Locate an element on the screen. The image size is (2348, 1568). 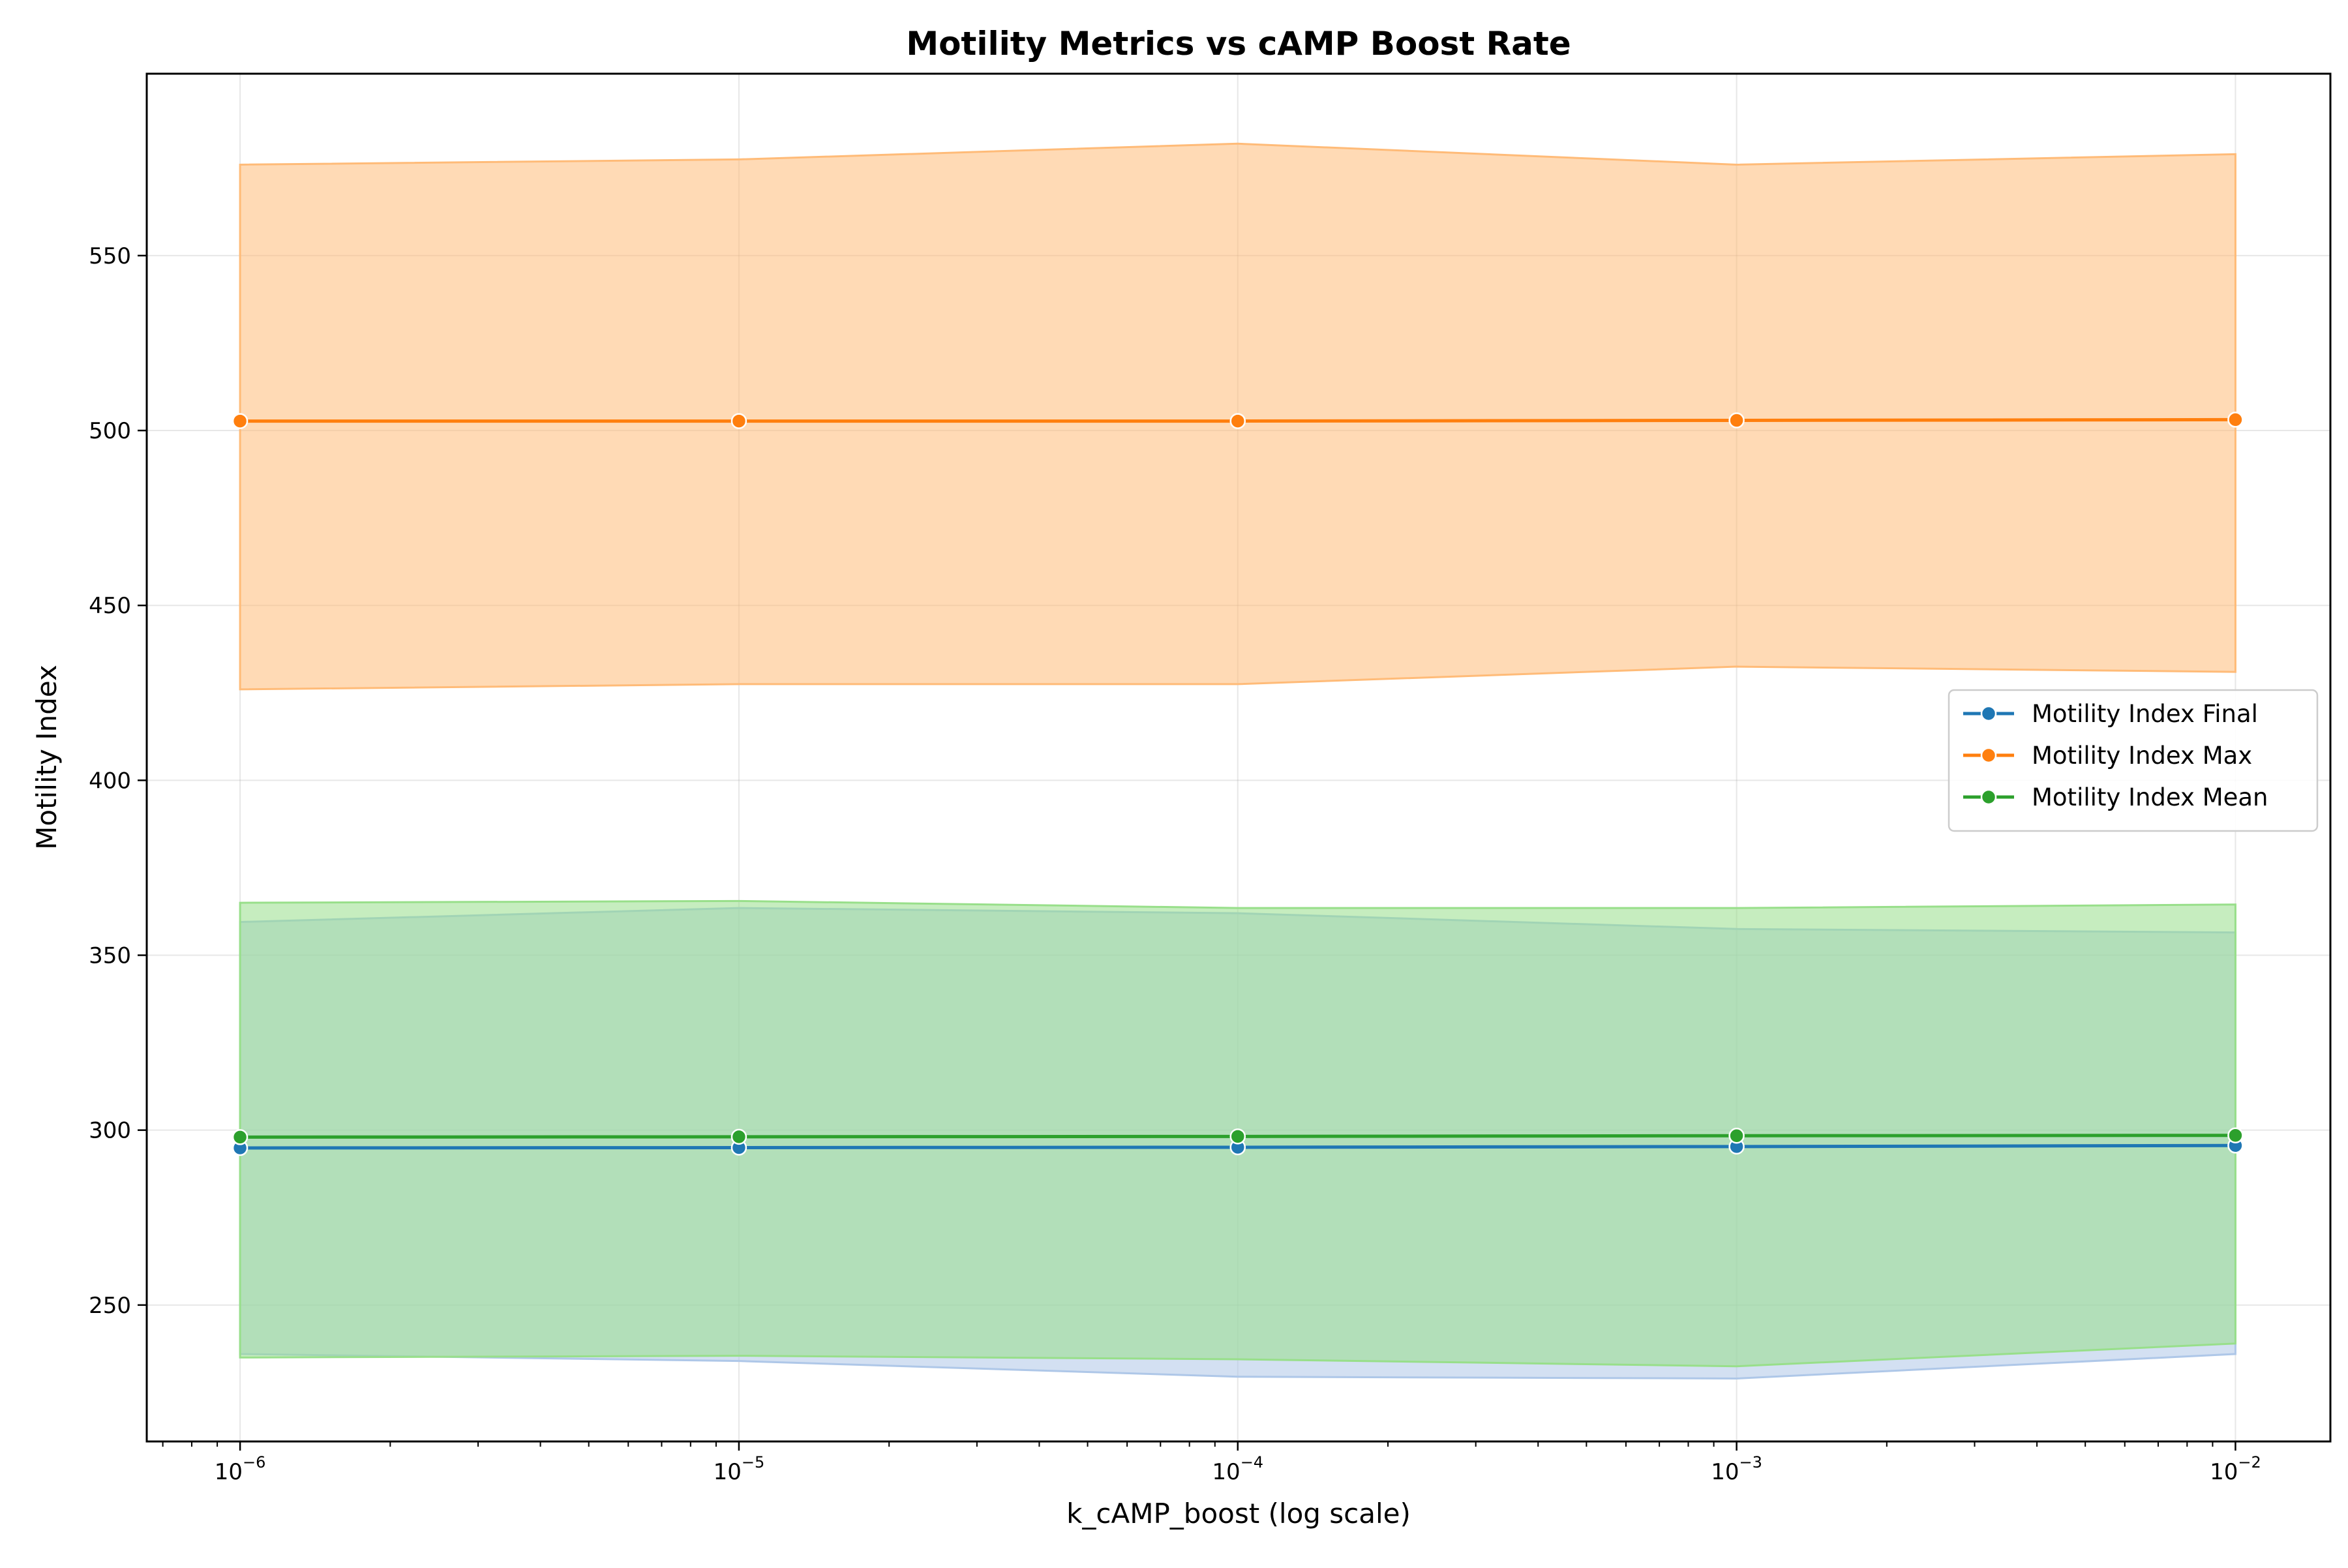
x-tick-label: 10⁻² is located at coordinates (2235, 1469).